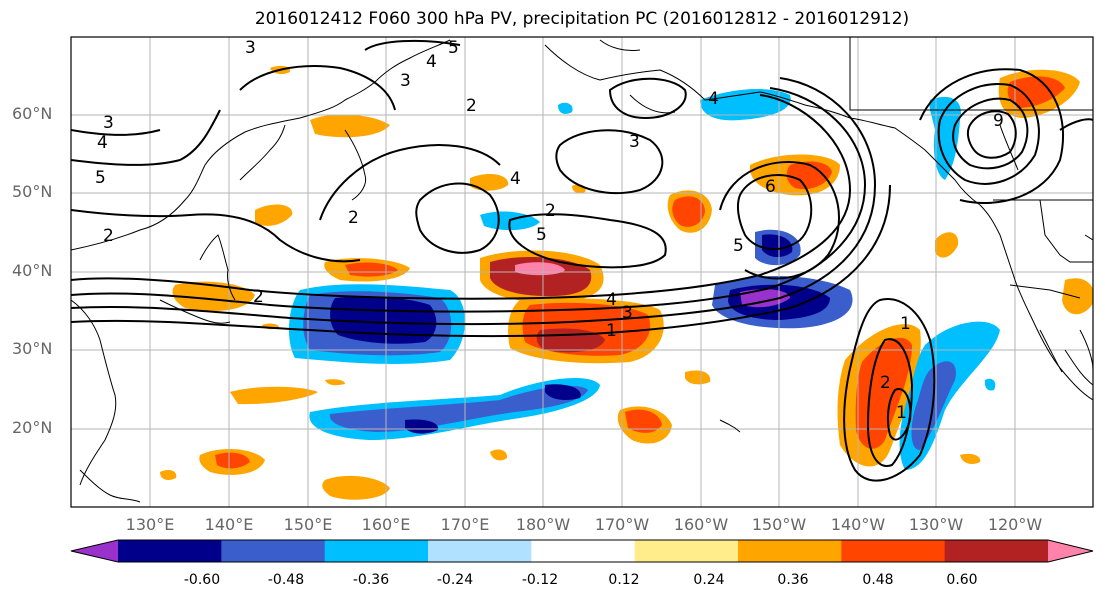 The image size is (1105, 601). What do you see at coordinates (371, 580) in the screenshot?
I see `colorbar-tick-label: -0.36` at bounding box center [371, 580].